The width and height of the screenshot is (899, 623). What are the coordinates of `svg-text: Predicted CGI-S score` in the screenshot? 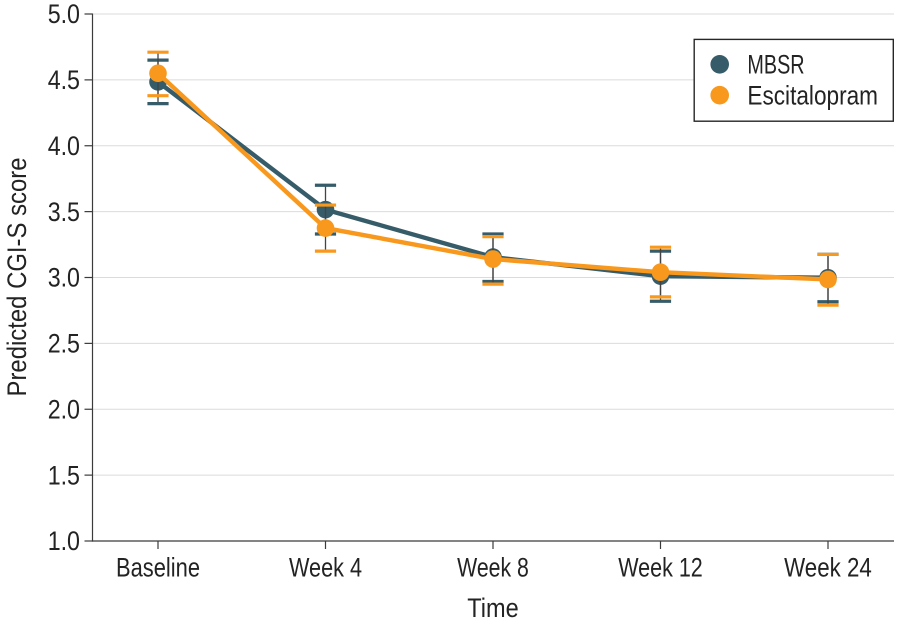 It's located at (17, 276).